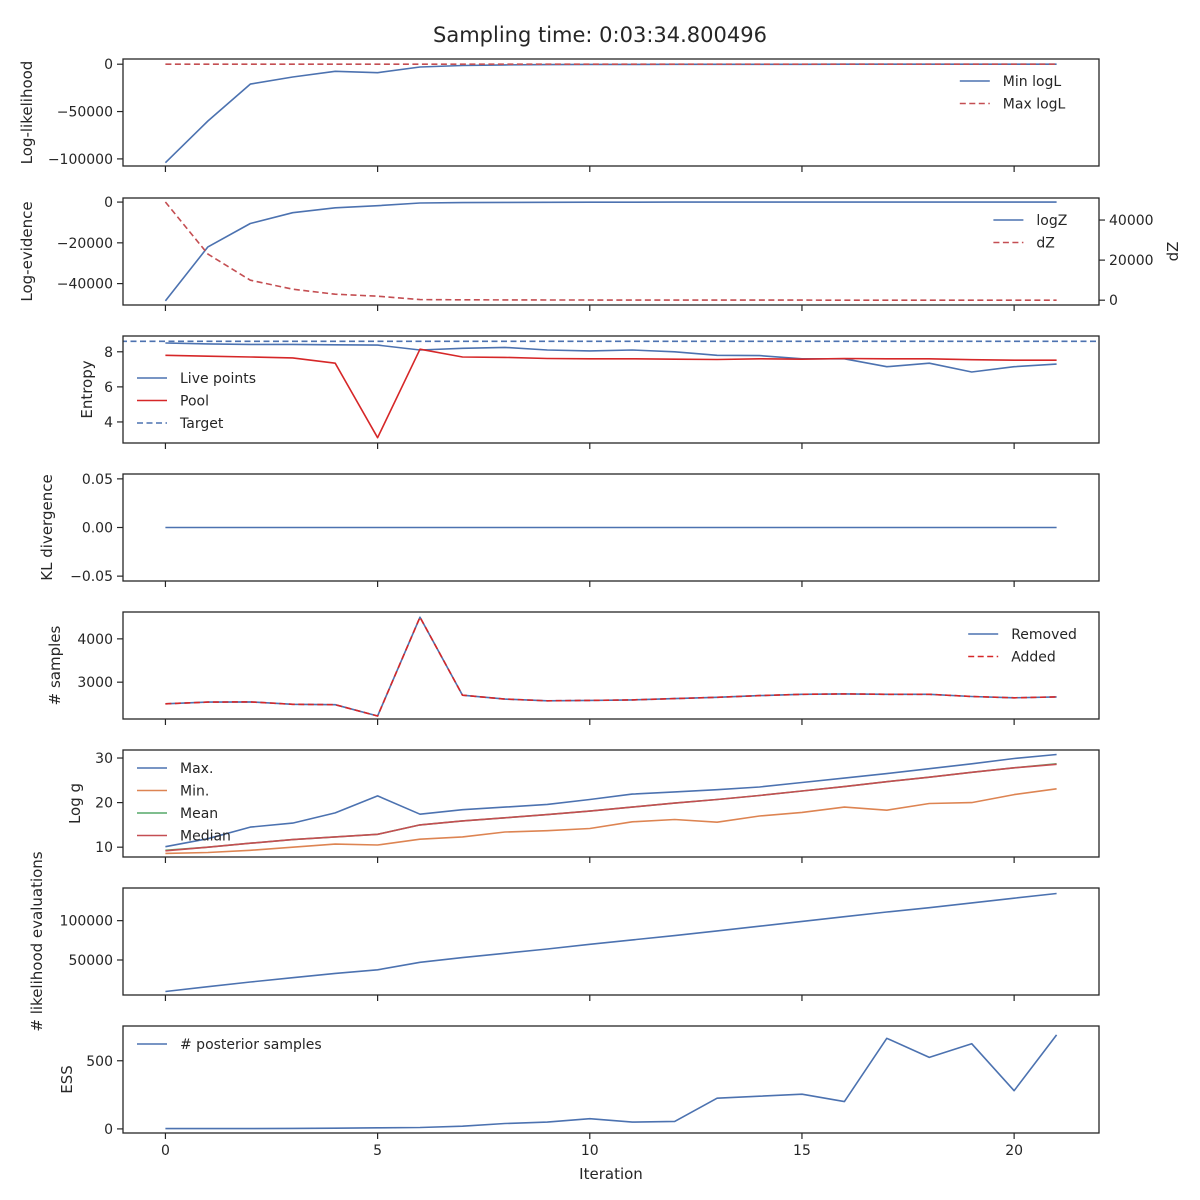 This screenshot has height=1200, width=1200. What do you see at coordinates (108, 353) in the screenshot?
I see `y-tick-label: 8` at bounding box center [108, 353].